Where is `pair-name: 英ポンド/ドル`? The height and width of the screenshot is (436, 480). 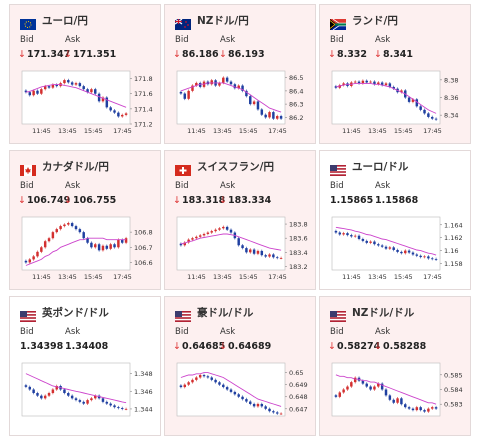 pair-name: 英ポンド/ドル is located at coordinates (75, 312).